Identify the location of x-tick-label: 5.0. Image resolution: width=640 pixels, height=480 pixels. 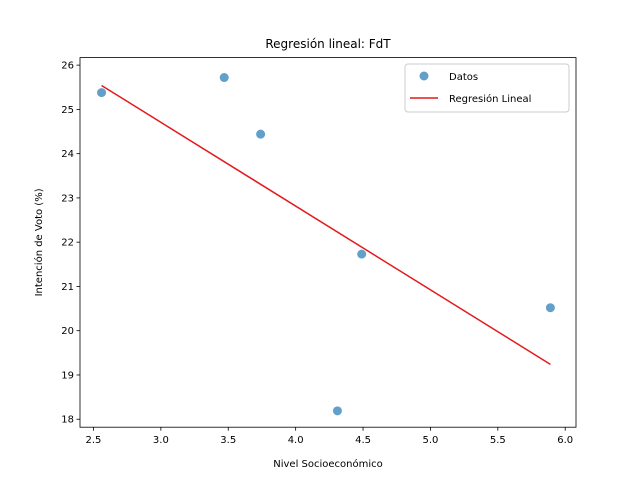
(430, 440).